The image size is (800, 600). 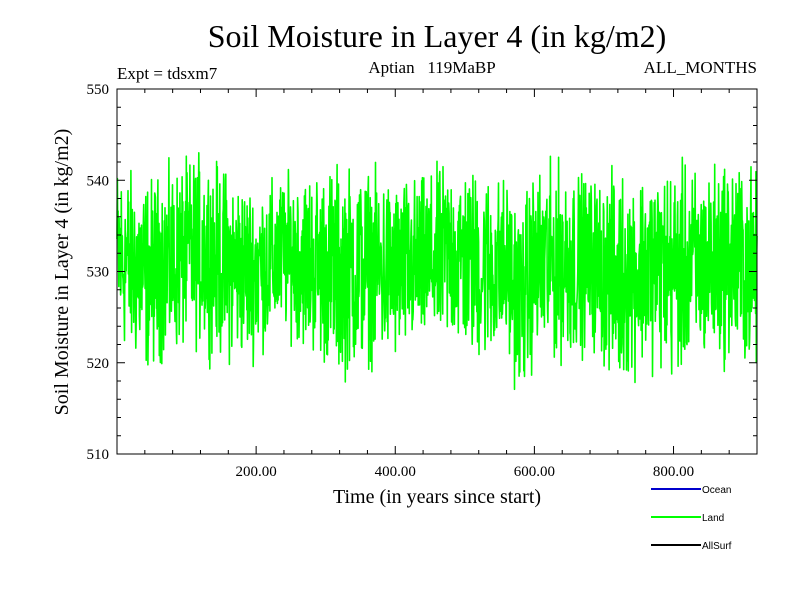 I want to click on x-tick-label: 200.00, so click(x=256, y=472).